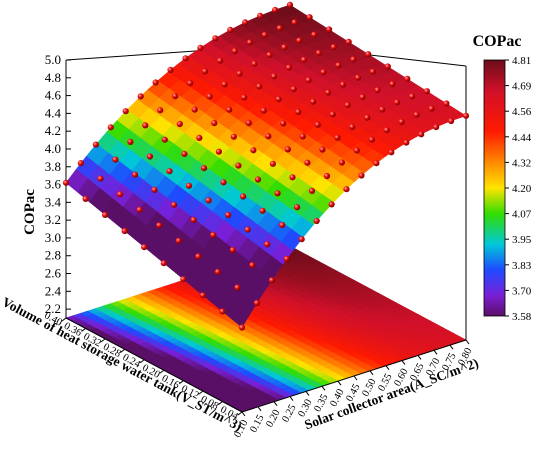 This screenshot has width=550, height=465. Describe the element at coordinates (30, 212) in the screenshot. I see `z-axis-title: COPac` at that location.